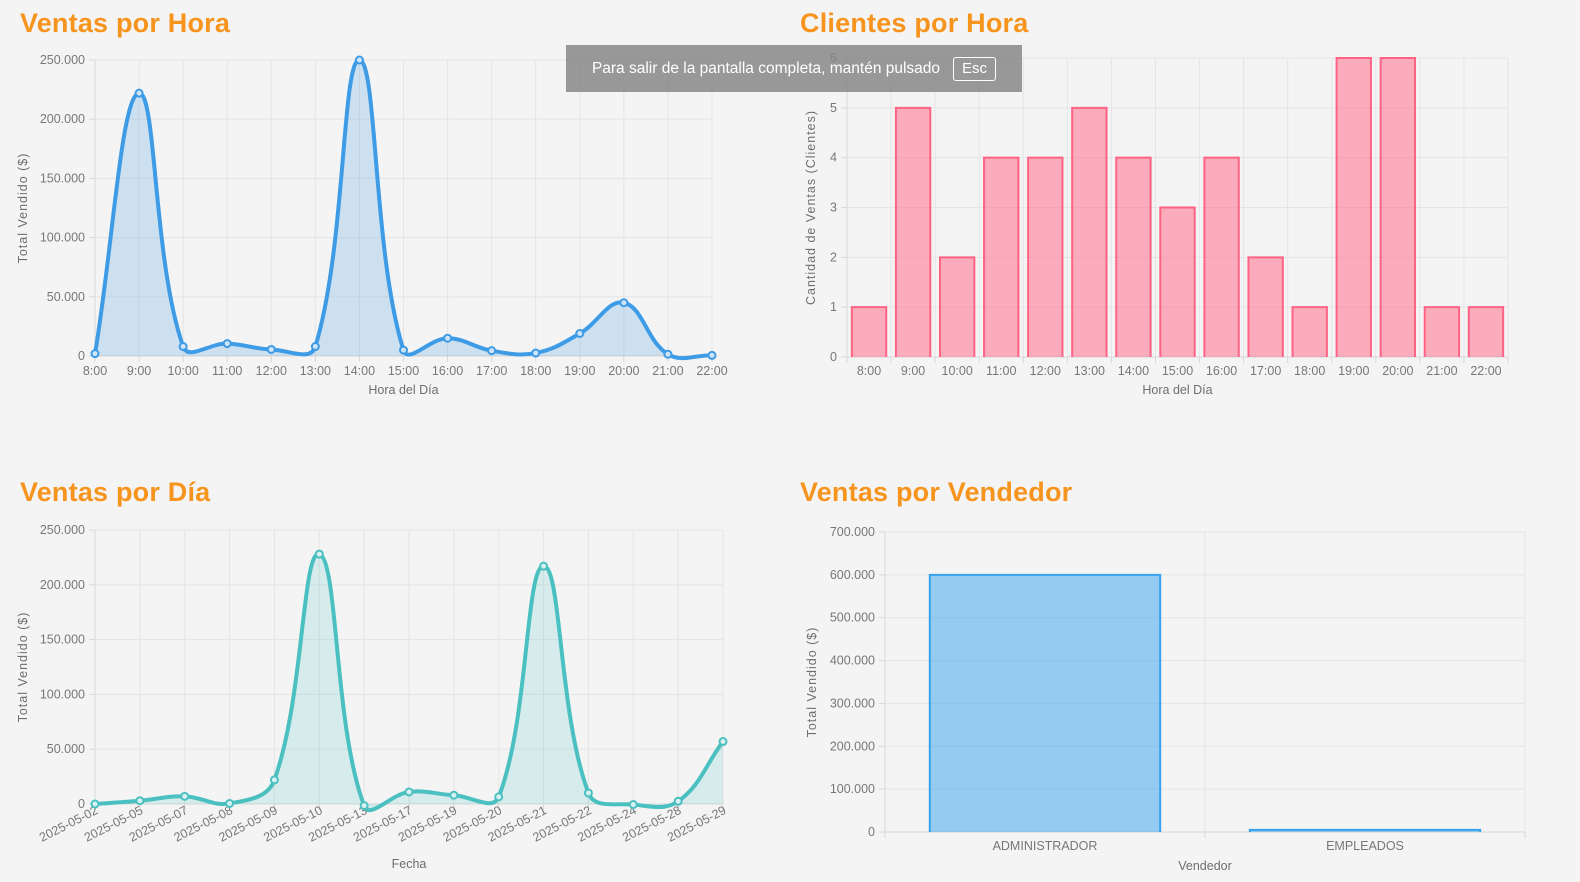  I want to click on chart-title-ventas-por-vendedor: Ventas por Vendedor, so click(936, 492).